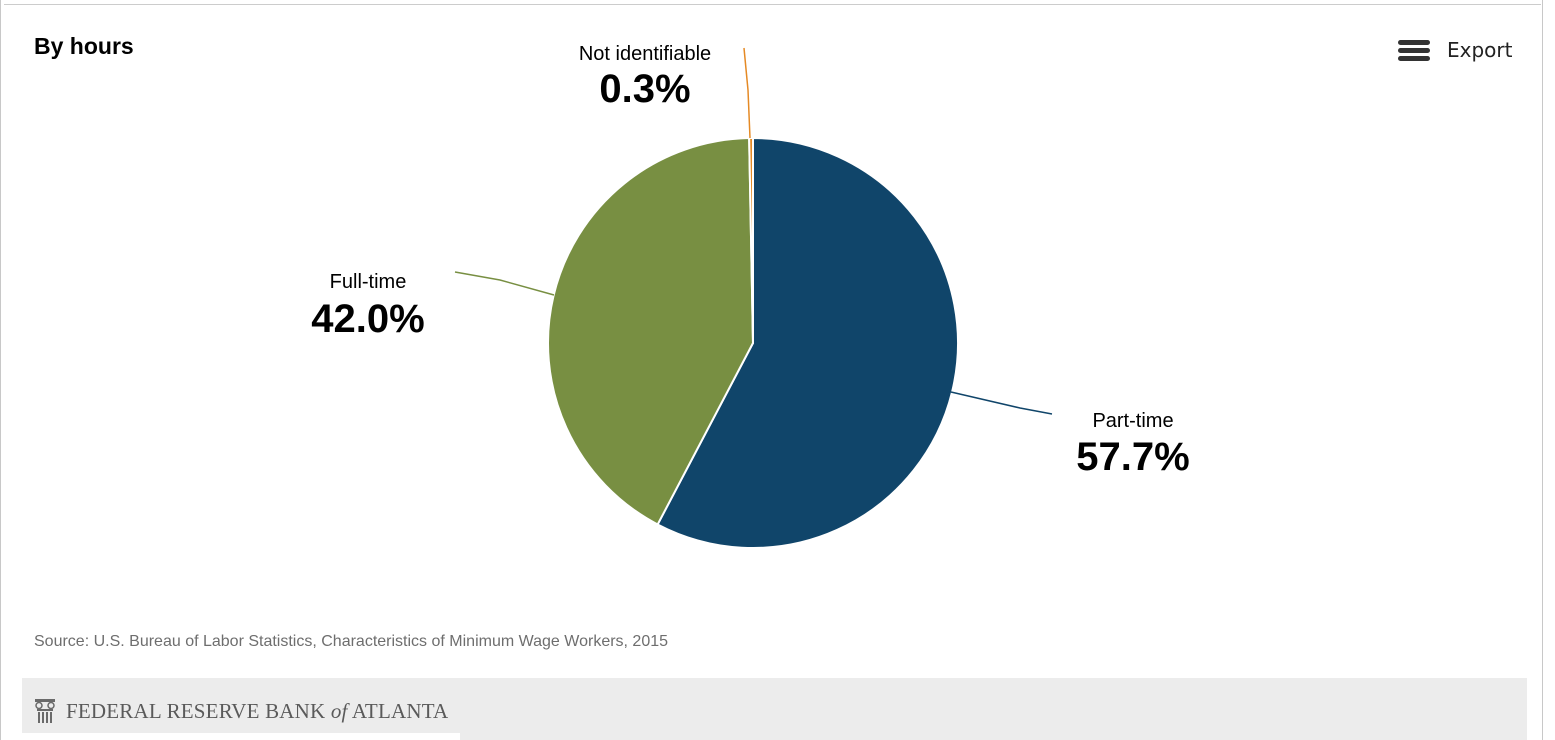 The width and height of the screenshot is (1555, 740). Describe the element at coordinates (1001, 403) in the screenshot. I see `connector-part-time` at that location.